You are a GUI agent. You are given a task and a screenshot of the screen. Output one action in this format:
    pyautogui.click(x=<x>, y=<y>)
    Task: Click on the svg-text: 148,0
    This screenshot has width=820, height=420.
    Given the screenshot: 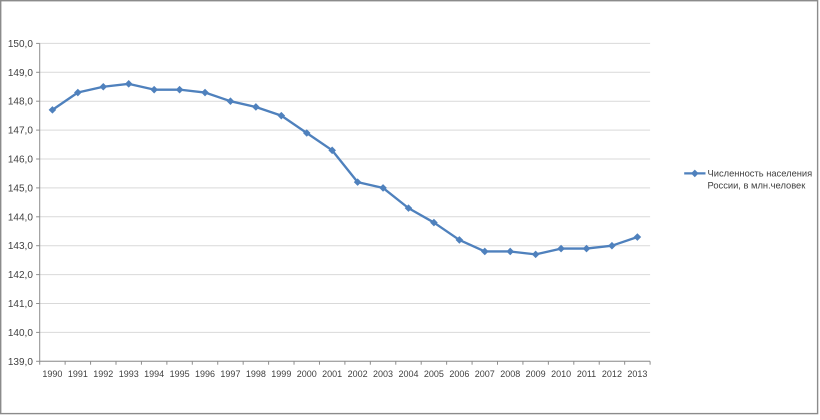 What is the action you would take?
    pyautogui.click(x=20, y=102)
    